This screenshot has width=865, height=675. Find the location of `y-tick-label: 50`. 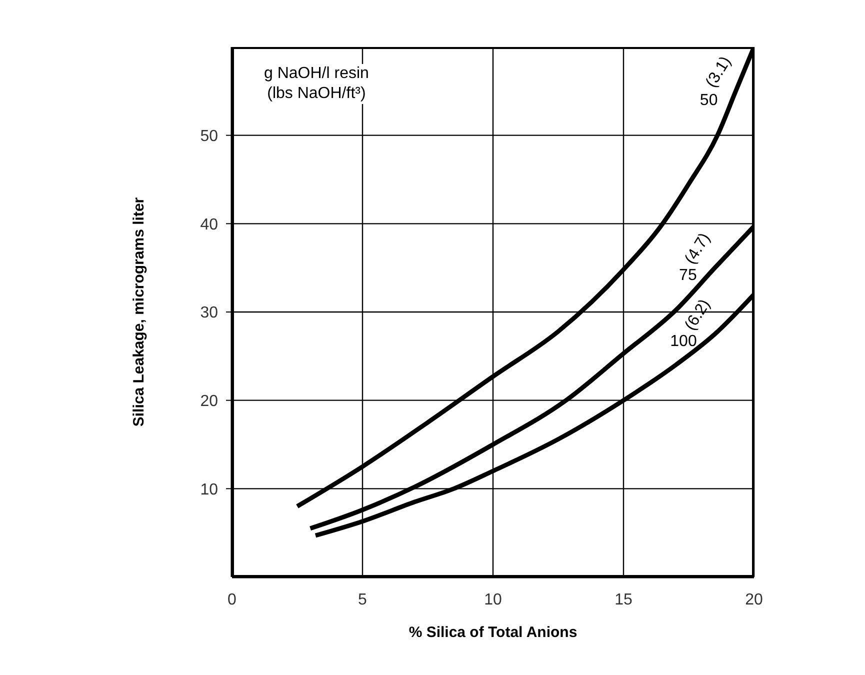

y-tick-label: 50 is located at coordinates (209, 137).